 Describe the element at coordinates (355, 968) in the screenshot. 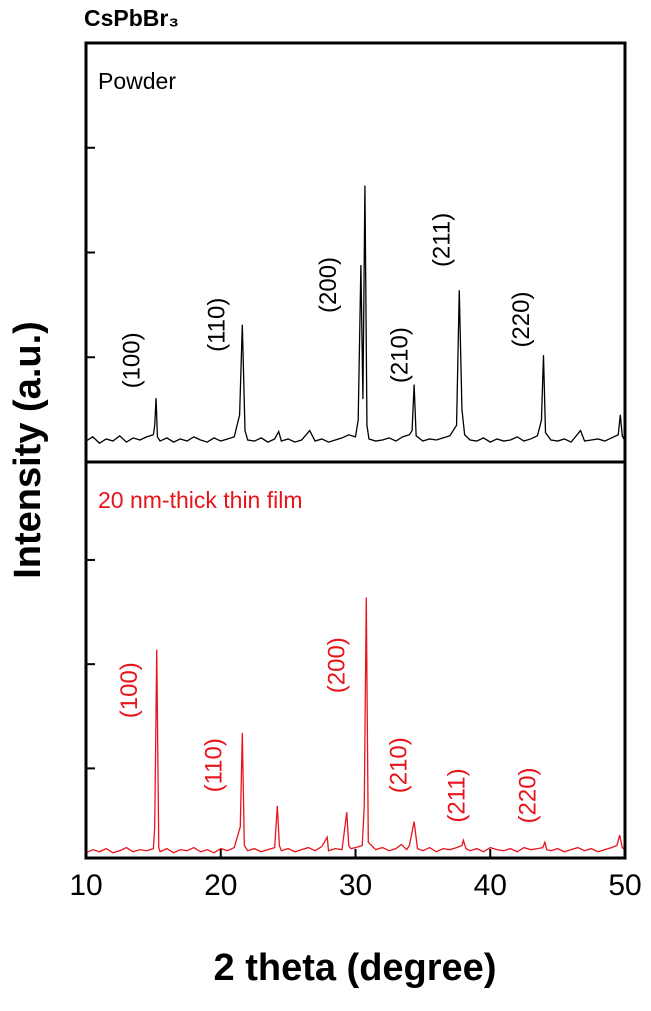

I see `x-axis-label: 2 theta (degree)` at that location.